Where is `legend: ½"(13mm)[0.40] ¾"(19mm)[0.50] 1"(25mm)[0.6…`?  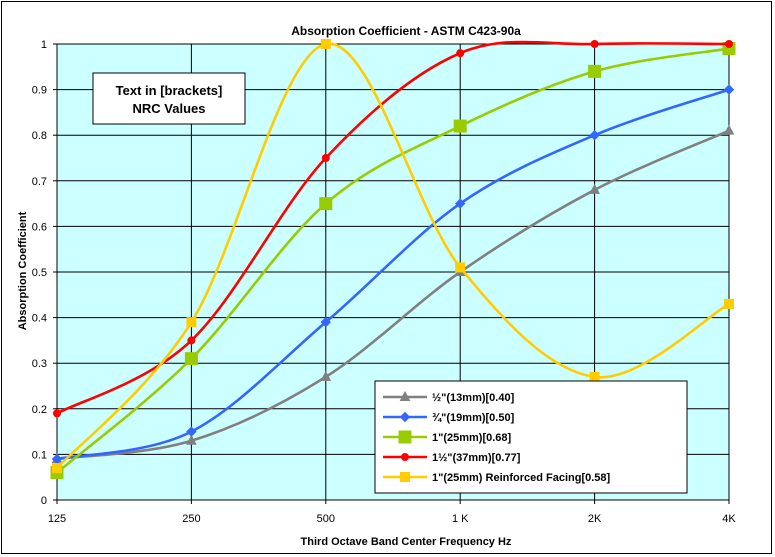 legend: ½"(13mm)[0.40] ¾"(19mm)[0.50] 1"(25mm)[0.6… is located at coordinates (531, 437).